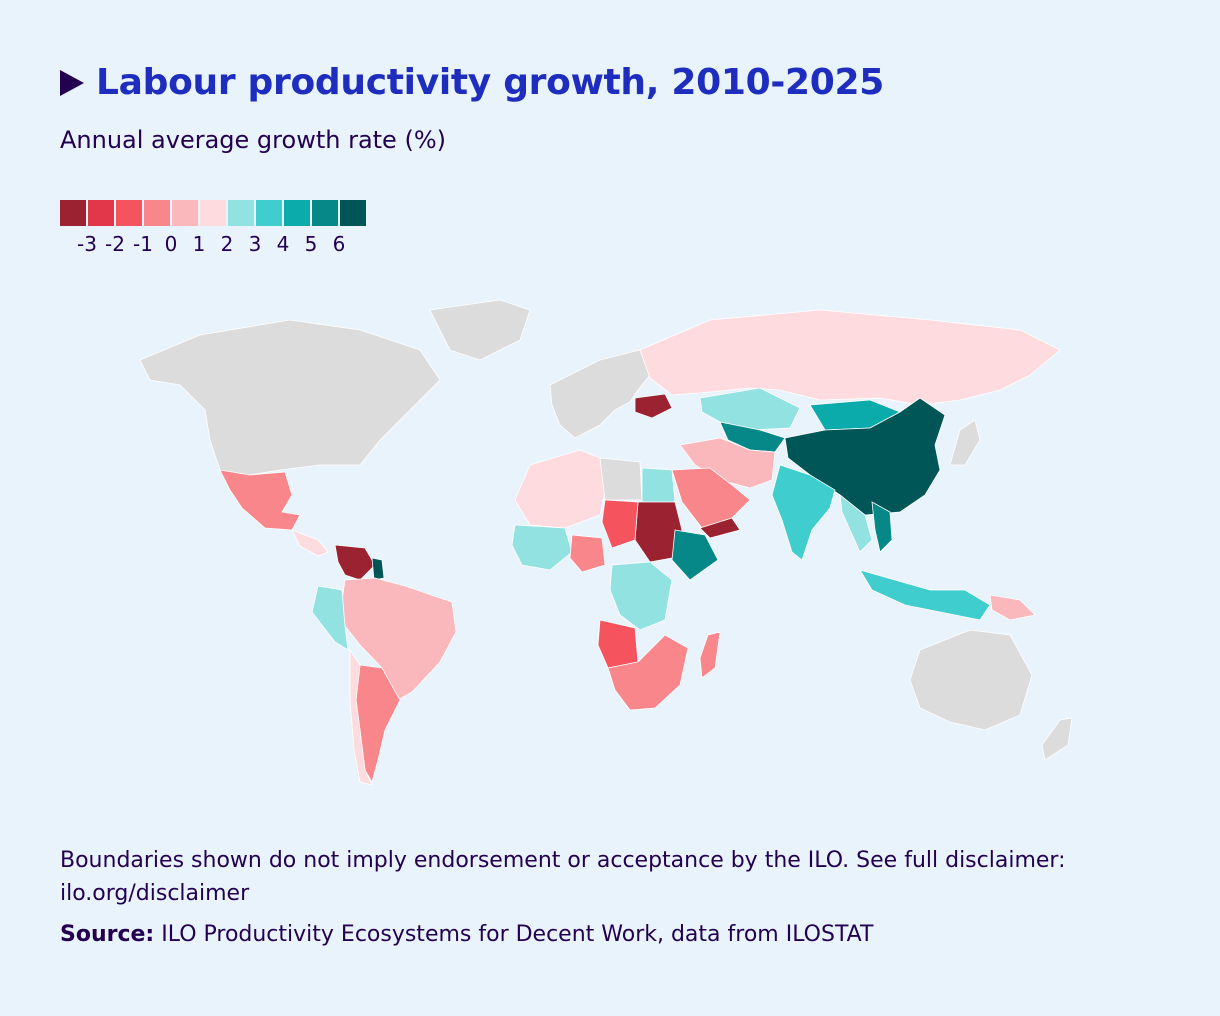  What do you see at coordinates (260, 500) in the screenshot?
I see `region-mexico` at bounding box center [260, 500].